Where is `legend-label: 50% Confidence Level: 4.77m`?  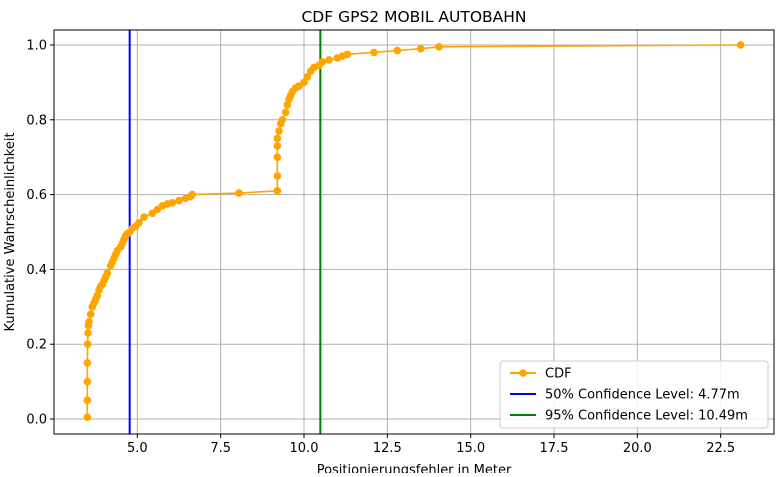 legend-label: 50% Confidence Level: 4.77m is located at coordinates (642, 395).